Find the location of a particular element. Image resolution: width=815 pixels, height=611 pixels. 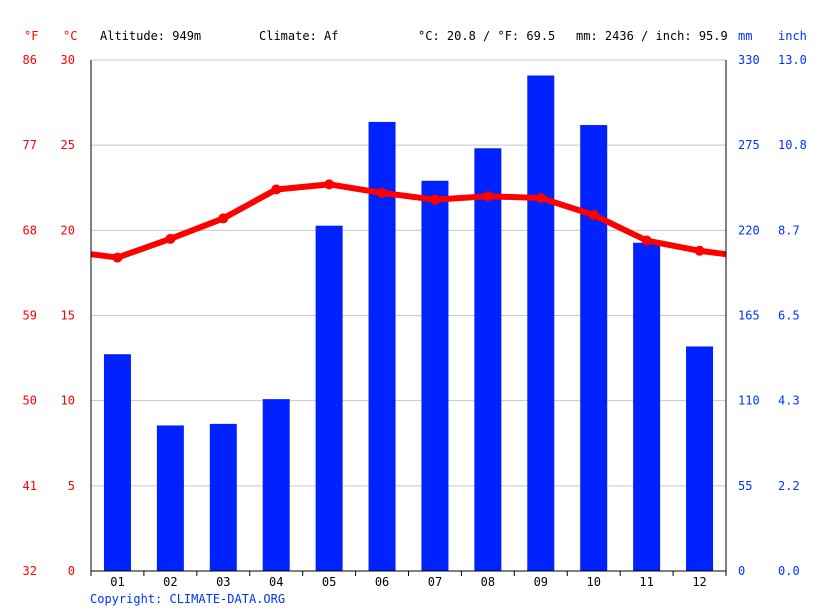

x-tick-label: 02 is located at coordinates (170, 582).